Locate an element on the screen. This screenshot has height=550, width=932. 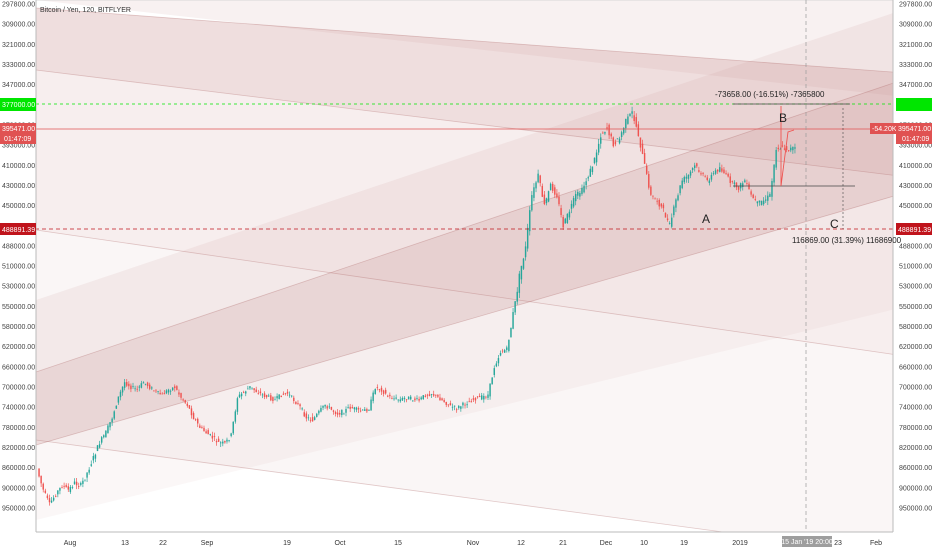
left-marker-darkred: 488891.39 is located at coordinates (18, 229).